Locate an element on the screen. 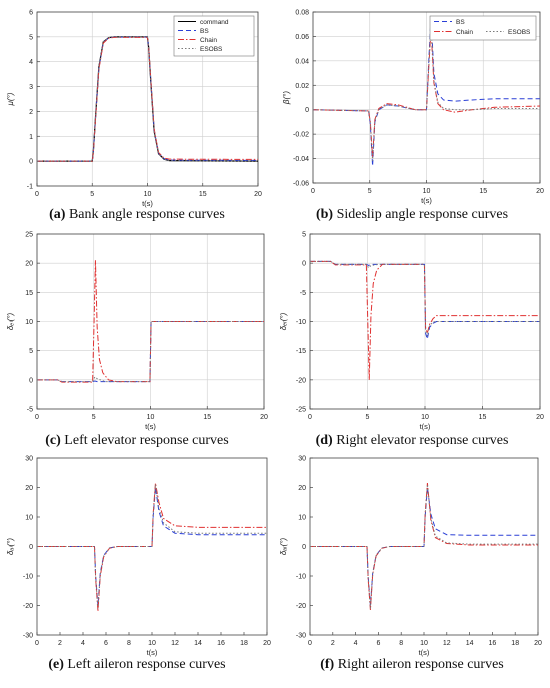 Image resolution: width=550 pixels, height=688 pixels. panel-caption-tag: (e) is located at coordinates (56, 664).